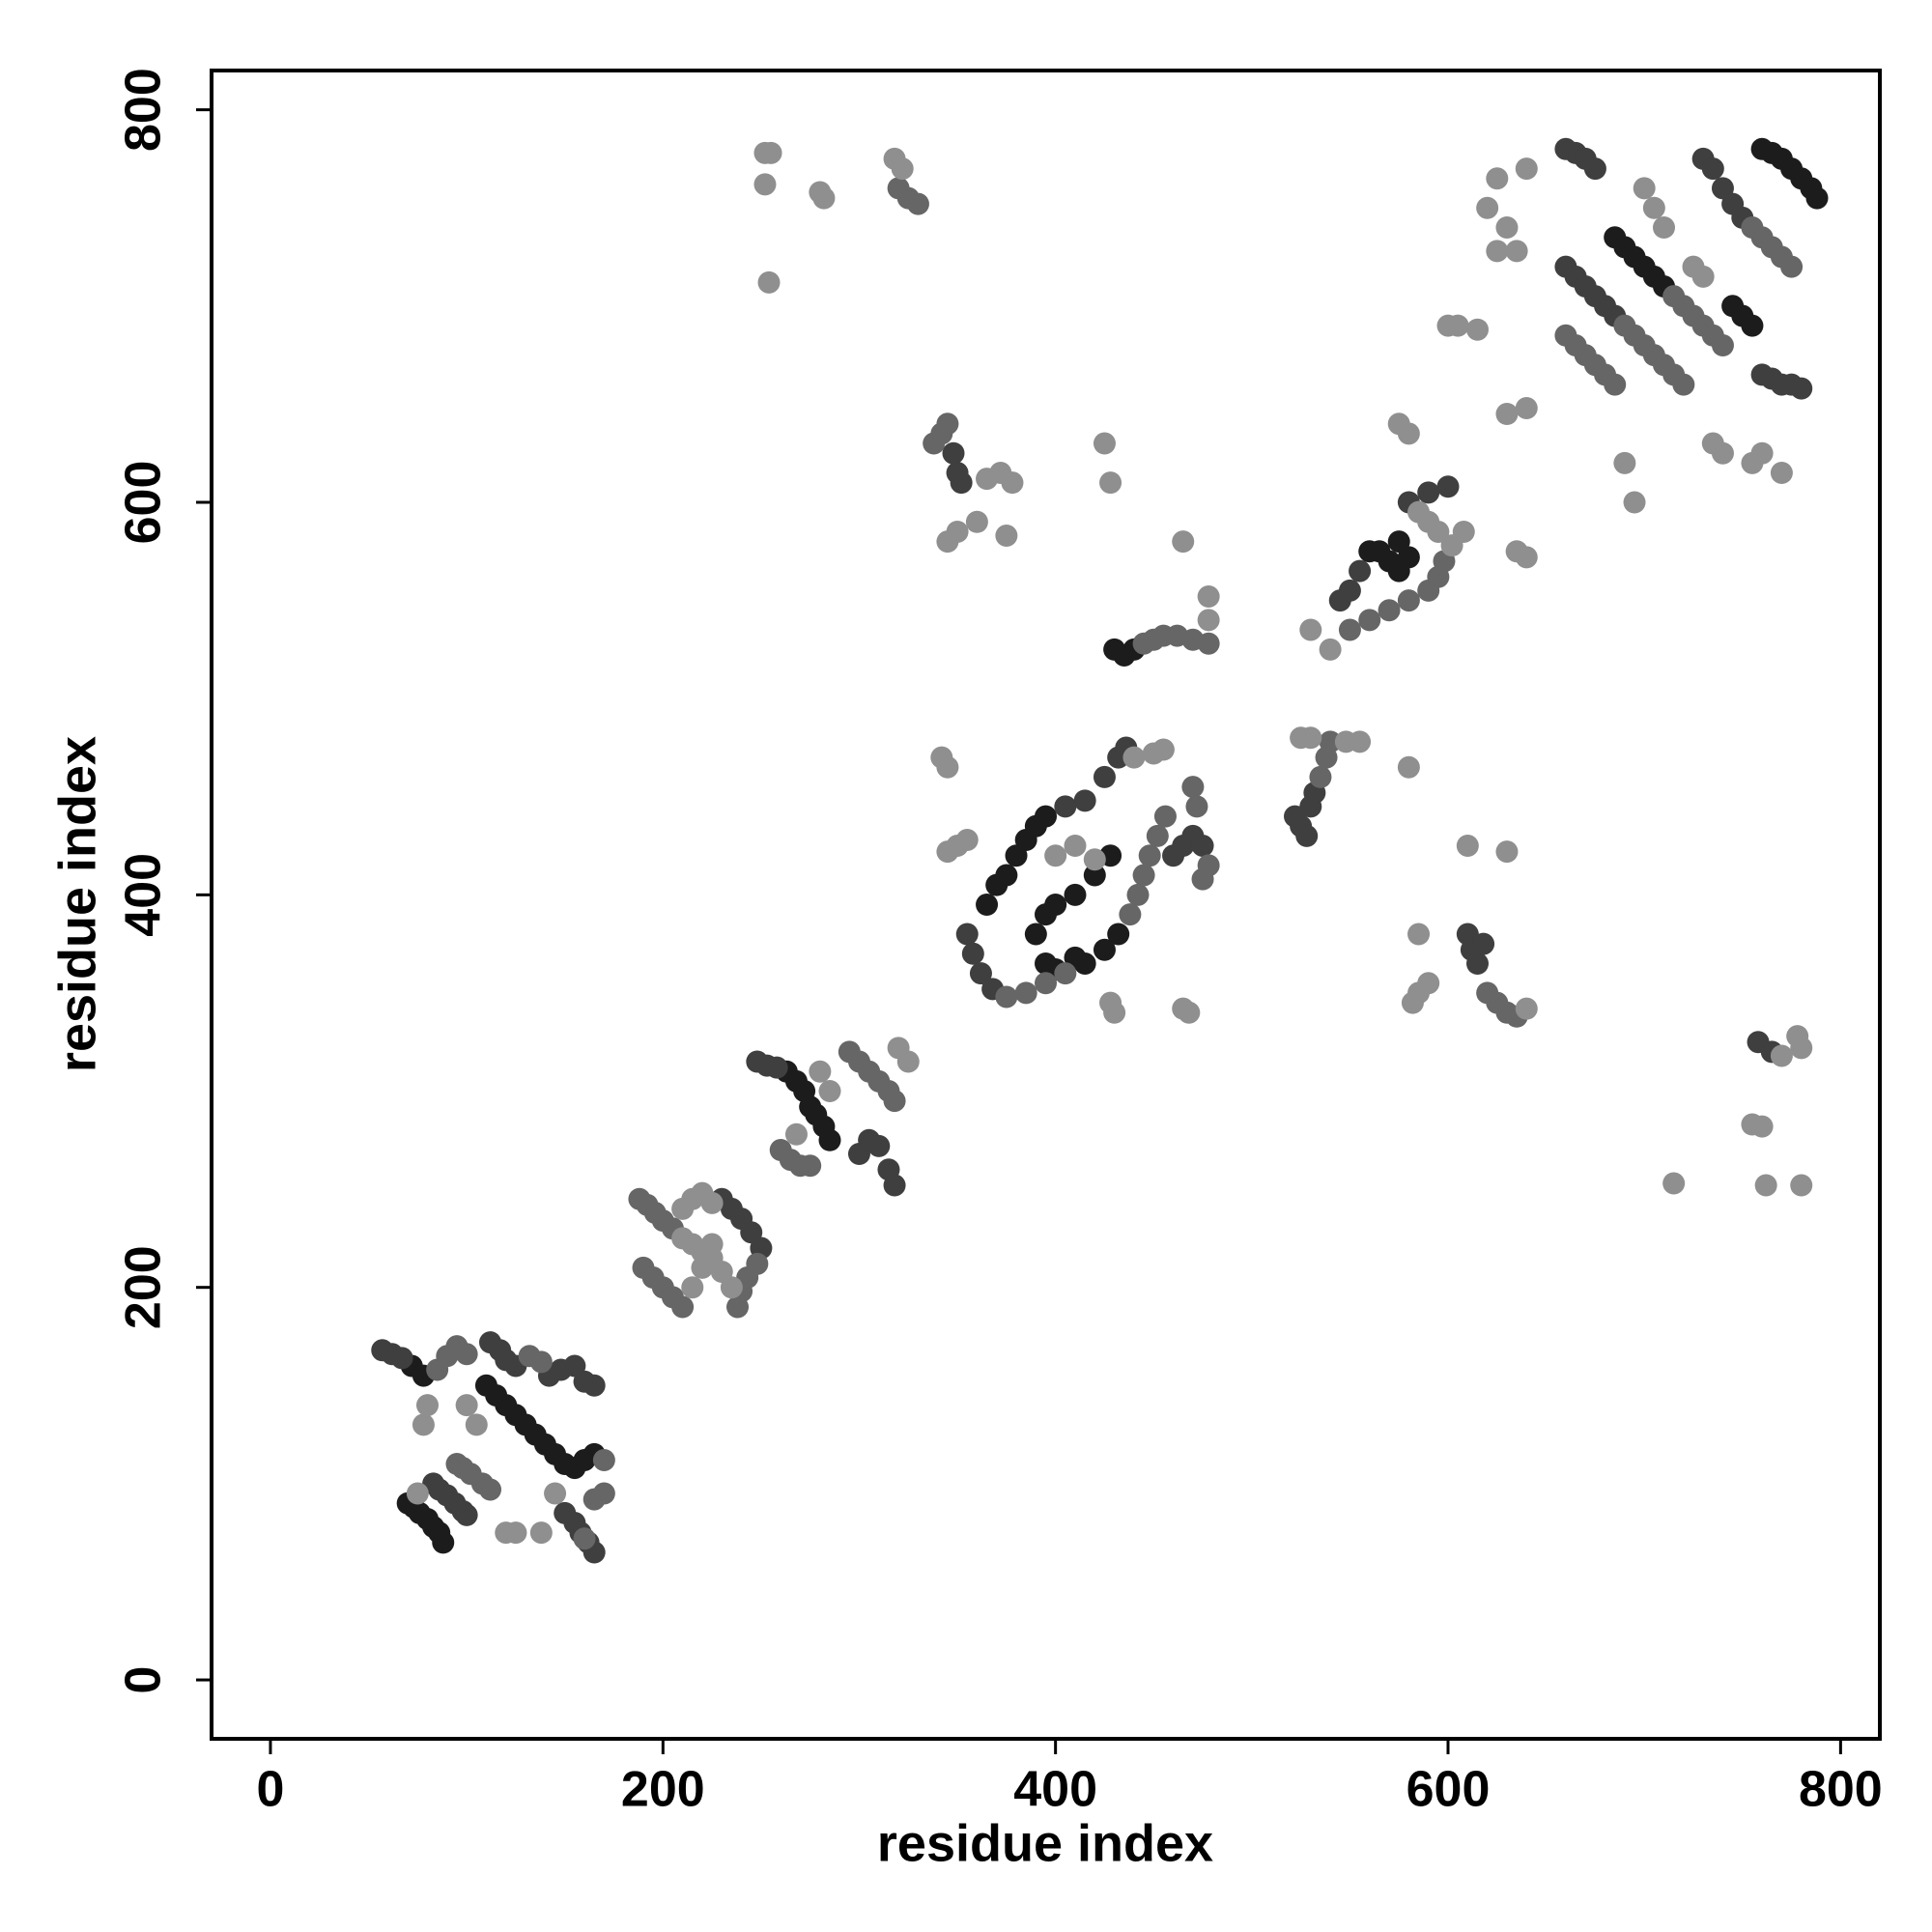 The height and width of the screenshot is (1932, 1932). What do you see at coordinates (1055, 1790) in the screenshot?
I see `x-tick-label: 400` at bounding box center [1055, 1790].